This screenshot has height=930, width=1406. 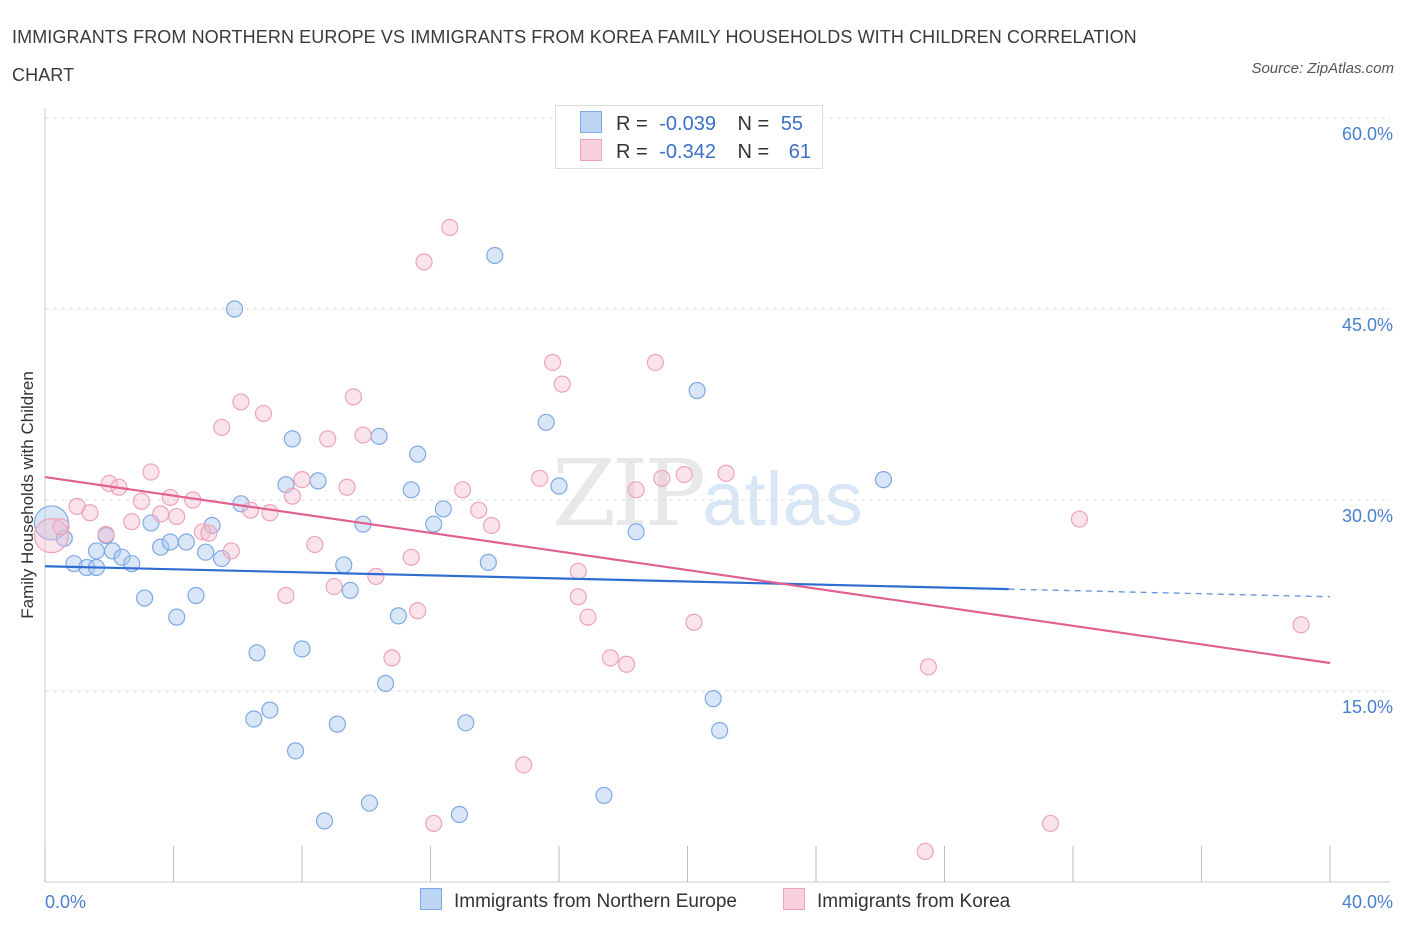 What do you see at coordinates (27, 495) in the screenshot?
I see `y-axis-label: Family Households with Children` at bounding box center [27, 495].